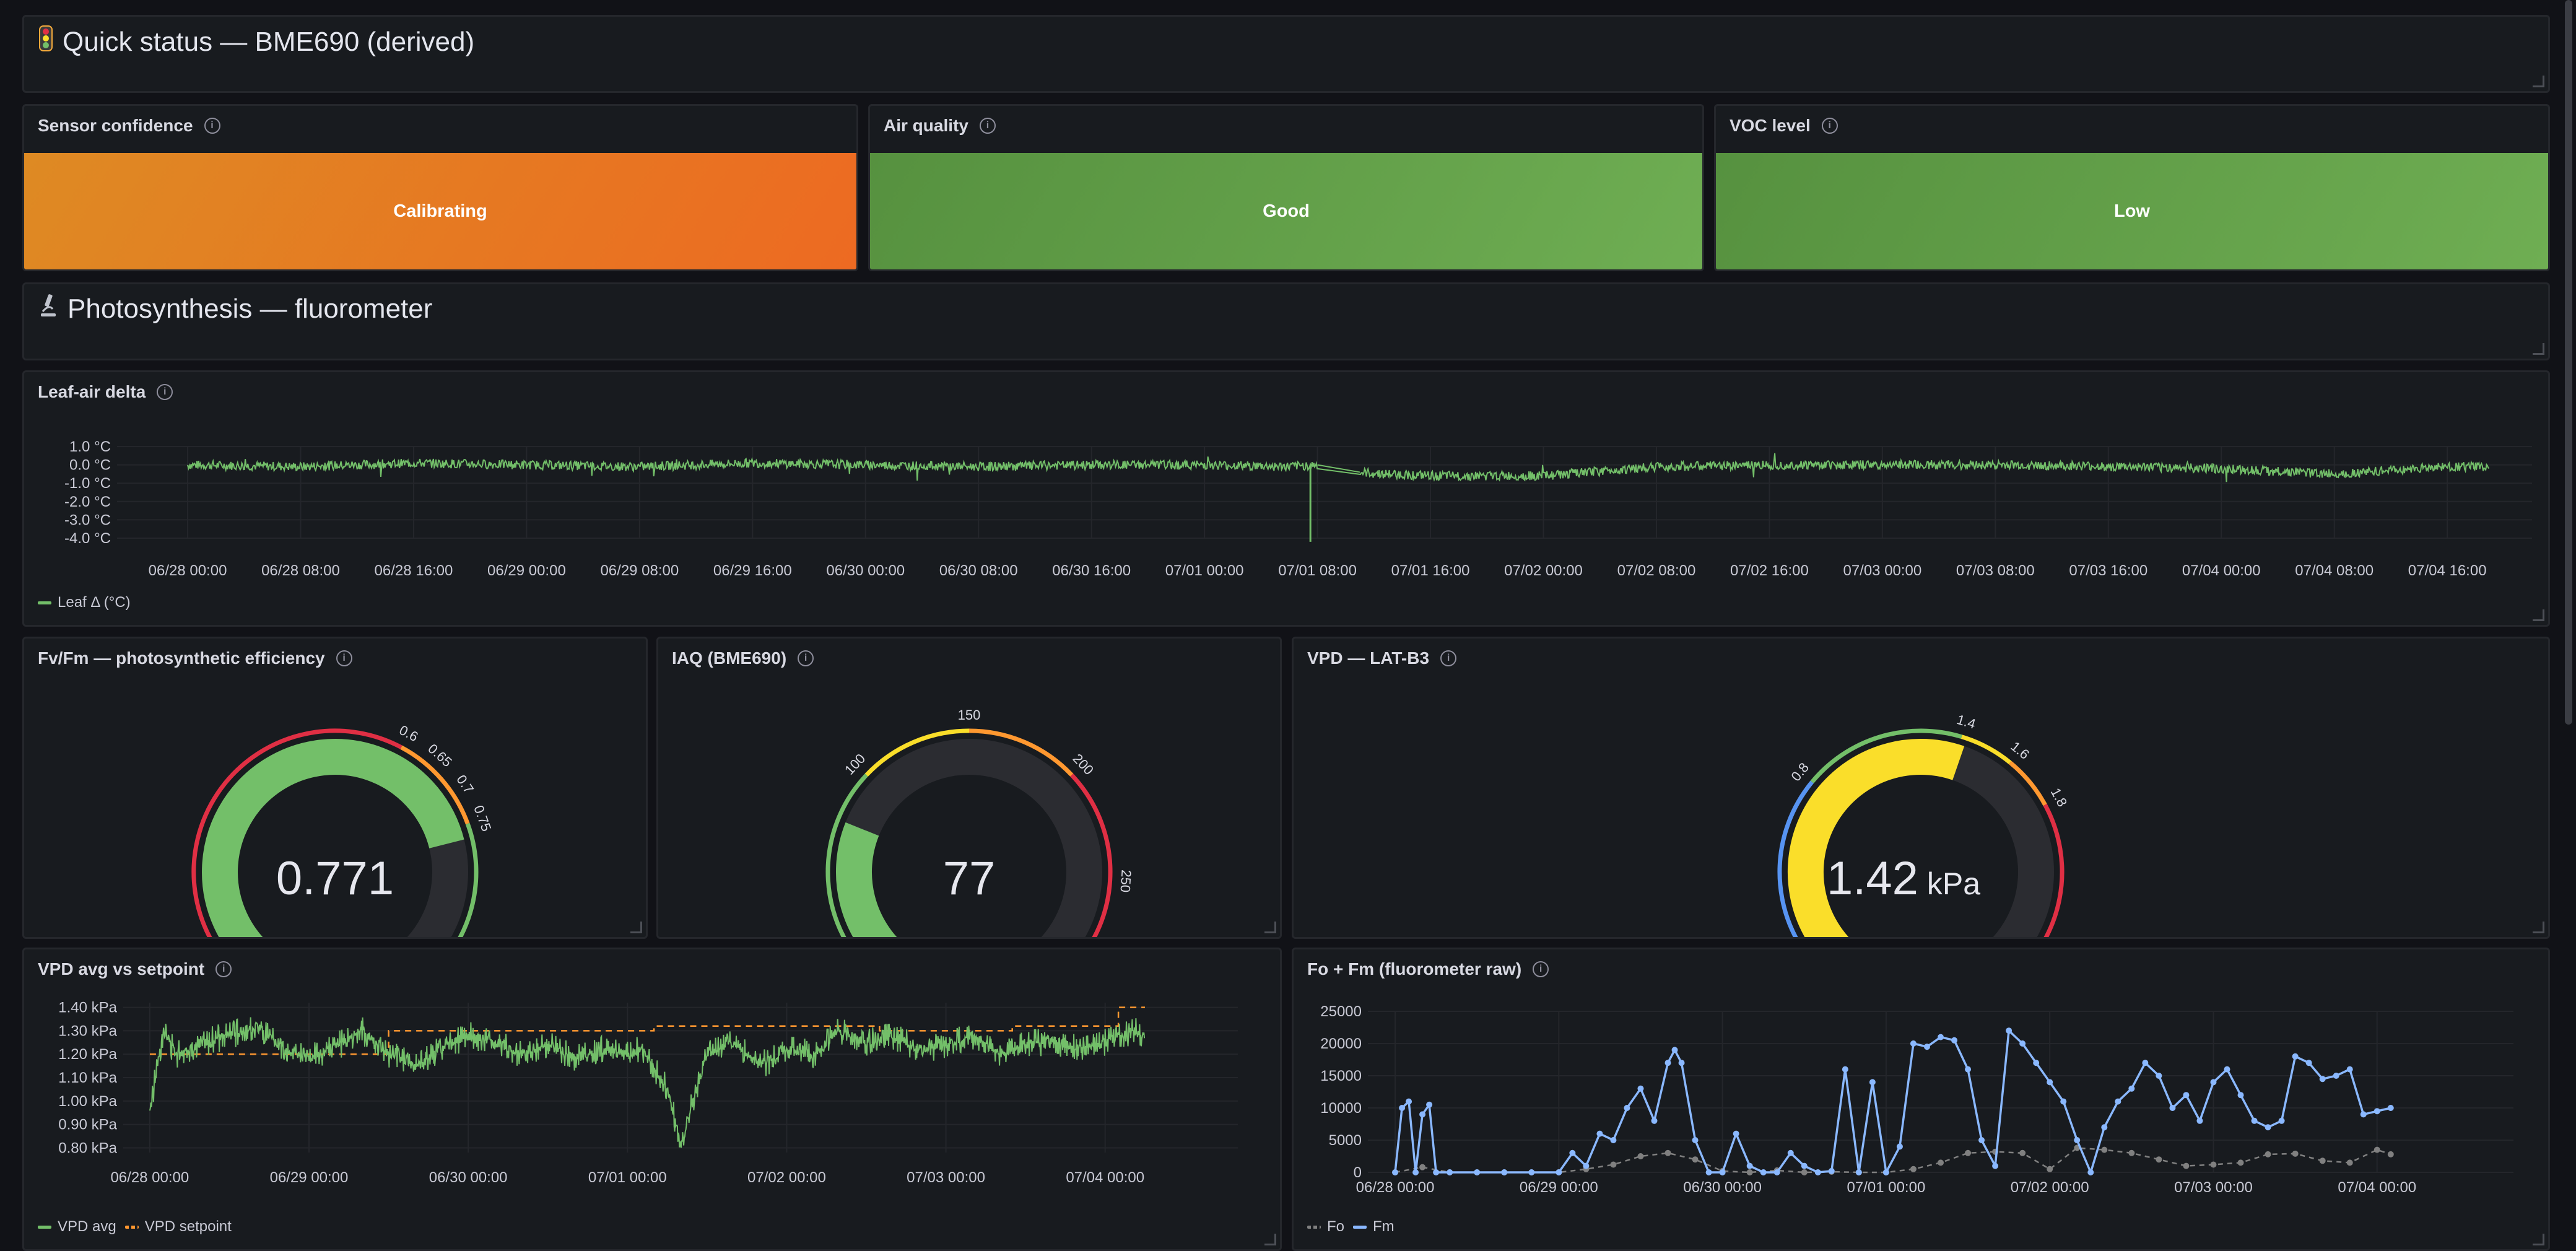  I want to click on legend-item: VPD avg, so click(77, 1227).